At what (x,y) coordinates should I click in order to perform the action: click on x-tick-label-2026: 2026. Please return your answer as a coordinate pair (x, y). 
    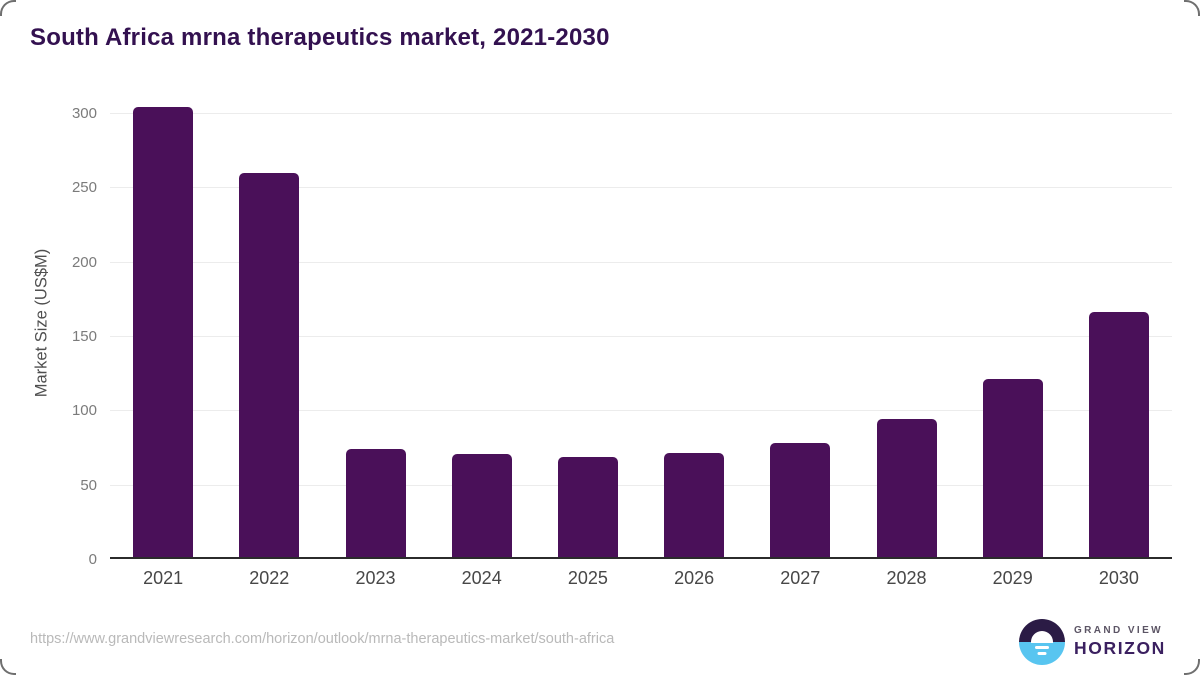
    Looking at the image, I should click on (694, 578).